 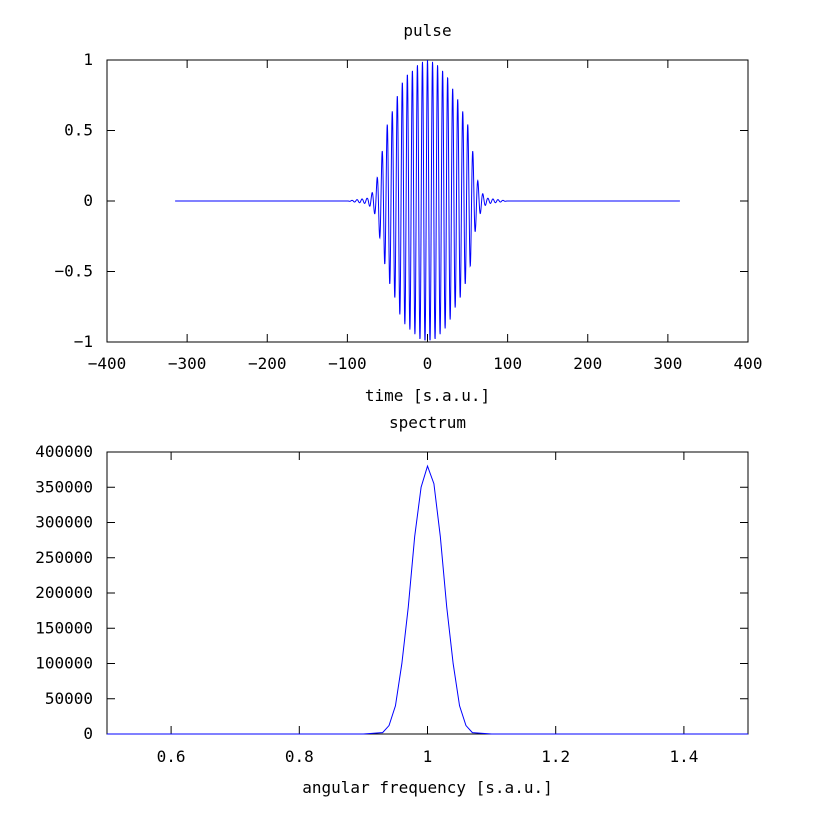 I want to click on spectrum-y-tick-label: 400000, so click(x=64, y=451).